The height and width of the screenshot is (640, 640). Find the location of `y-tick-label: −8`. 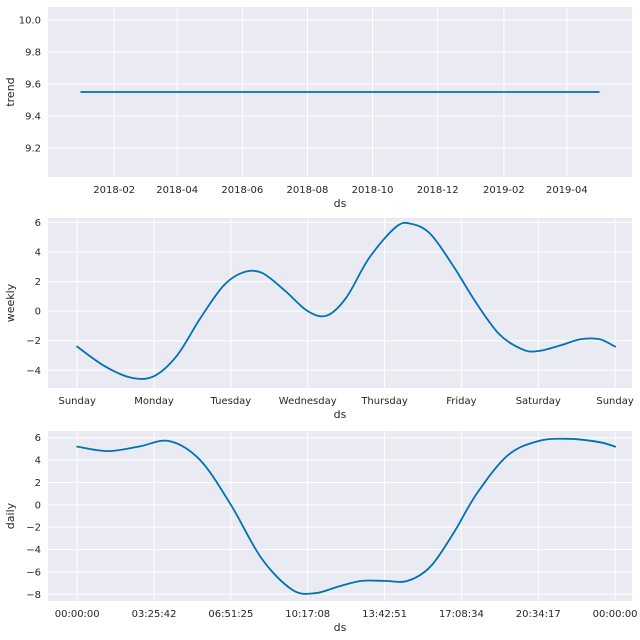

y-tick-label: −8 is located at coordinates (33, 595).